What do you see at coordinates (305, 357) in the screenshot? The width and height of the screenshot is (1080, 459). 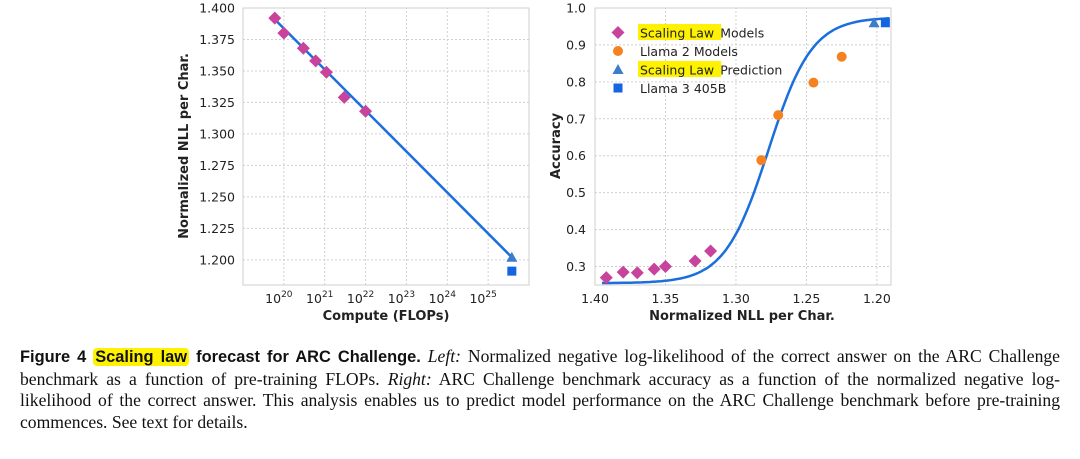 I see `caption-title: forecast for ARC Challenge.` at bounding box center [305, 357].